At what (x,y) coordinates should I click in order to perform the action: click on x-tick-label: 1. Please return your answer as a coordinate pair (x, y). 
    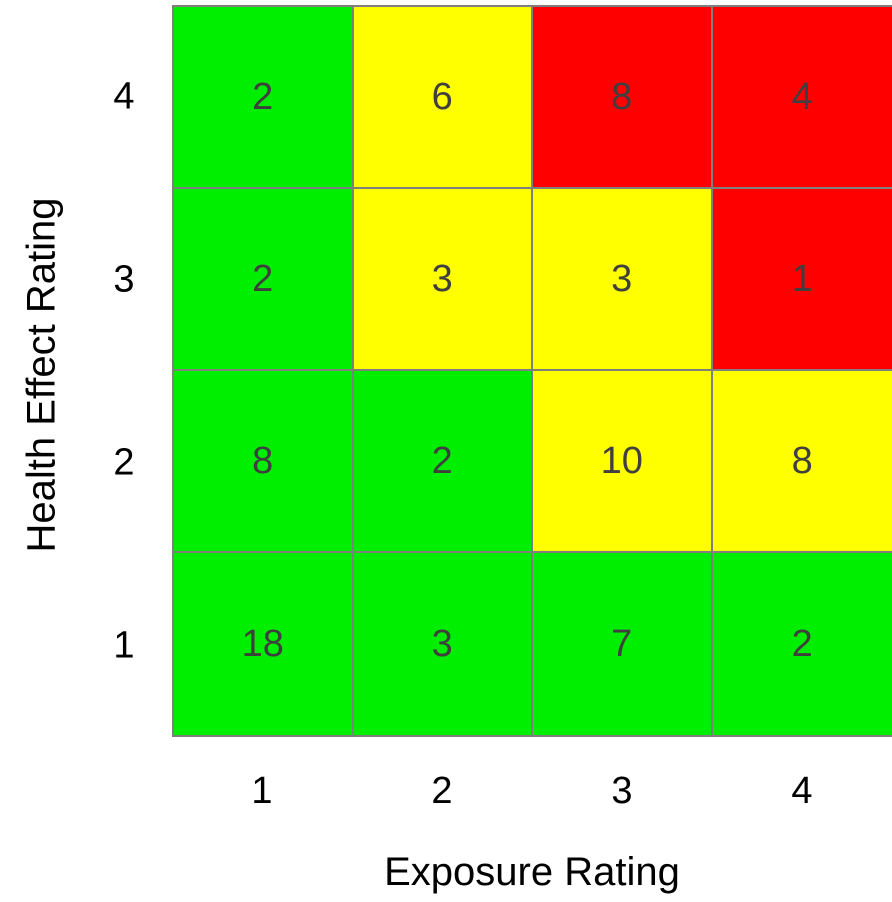
    Looking at the image, I should click on (262, 791).